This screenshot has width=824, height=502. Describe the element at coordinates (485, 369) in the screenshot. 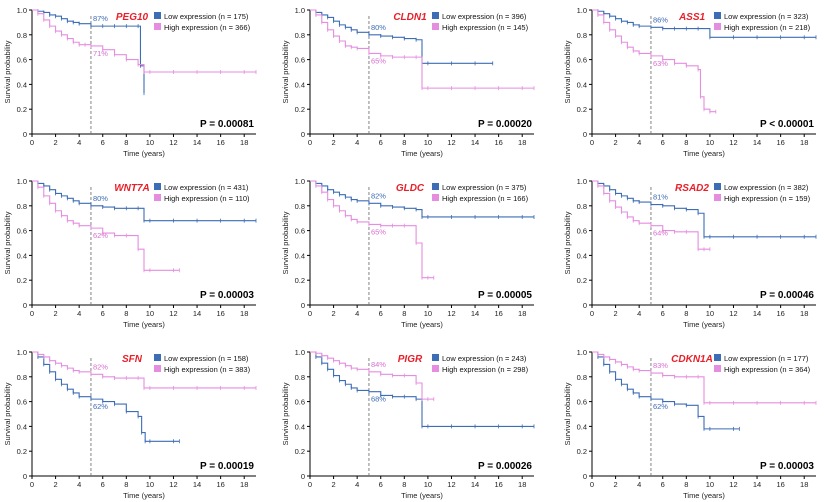

I see `legend-entry: High expression (n = 298)` at that location.